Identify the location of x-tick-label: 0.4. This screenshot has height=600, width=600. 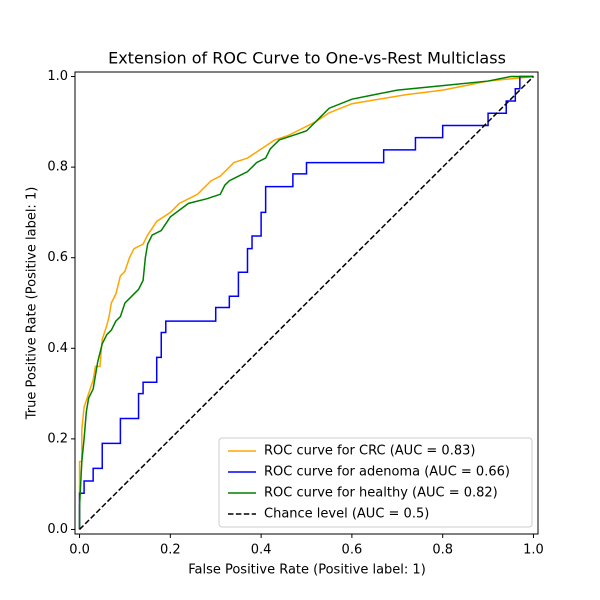
(261, 550).